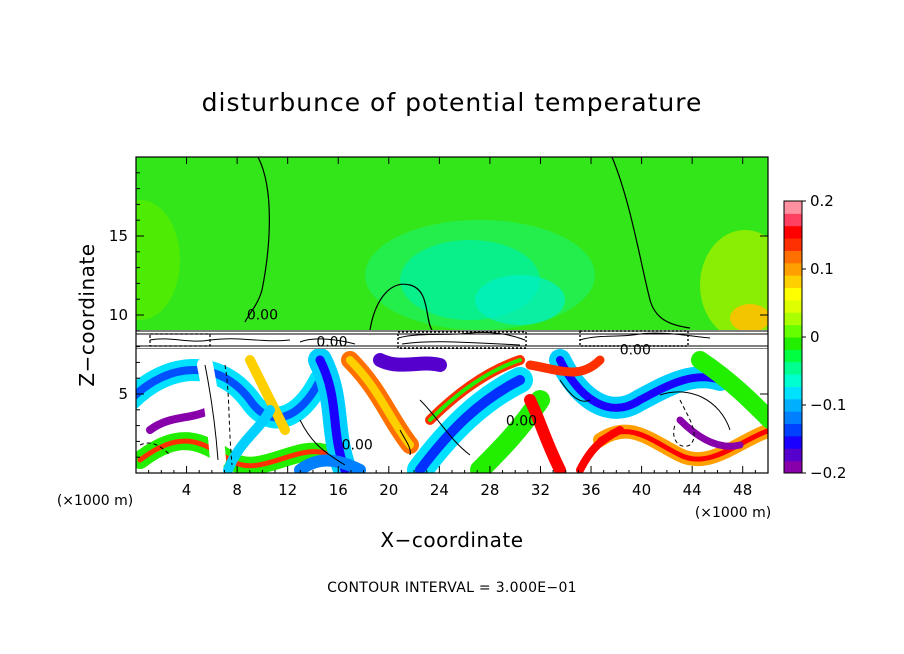  I want to click on contour-labels: 0.00 0.00 0.00 0.00 0.00, so click(449, 381).